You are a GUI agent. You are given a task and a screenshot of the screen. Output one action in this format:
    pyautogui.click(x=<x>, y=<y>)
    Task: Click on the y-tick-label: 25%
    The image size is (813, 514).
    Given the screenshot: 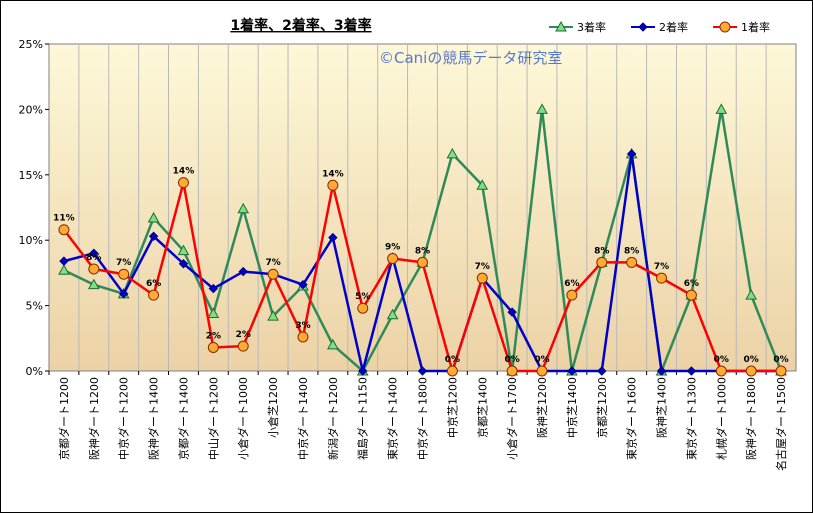 What is the action you would take?
    pyautogui.click(x=31, y=44)
    